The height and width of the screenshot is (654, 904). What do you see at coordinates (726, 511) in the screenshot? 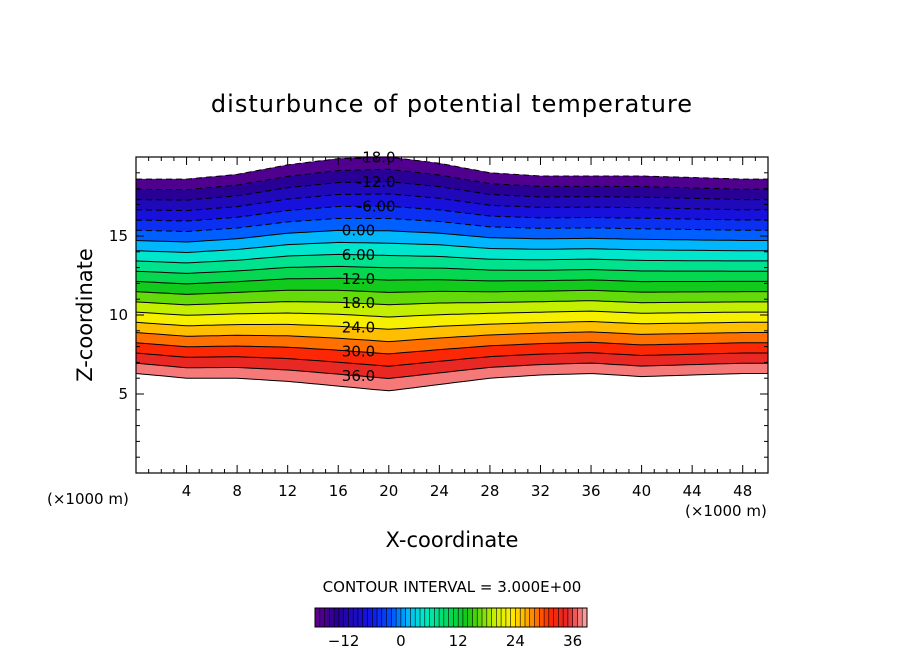
I see `x-unit-right: (×1000 m)` at bounding box center [726, 511].